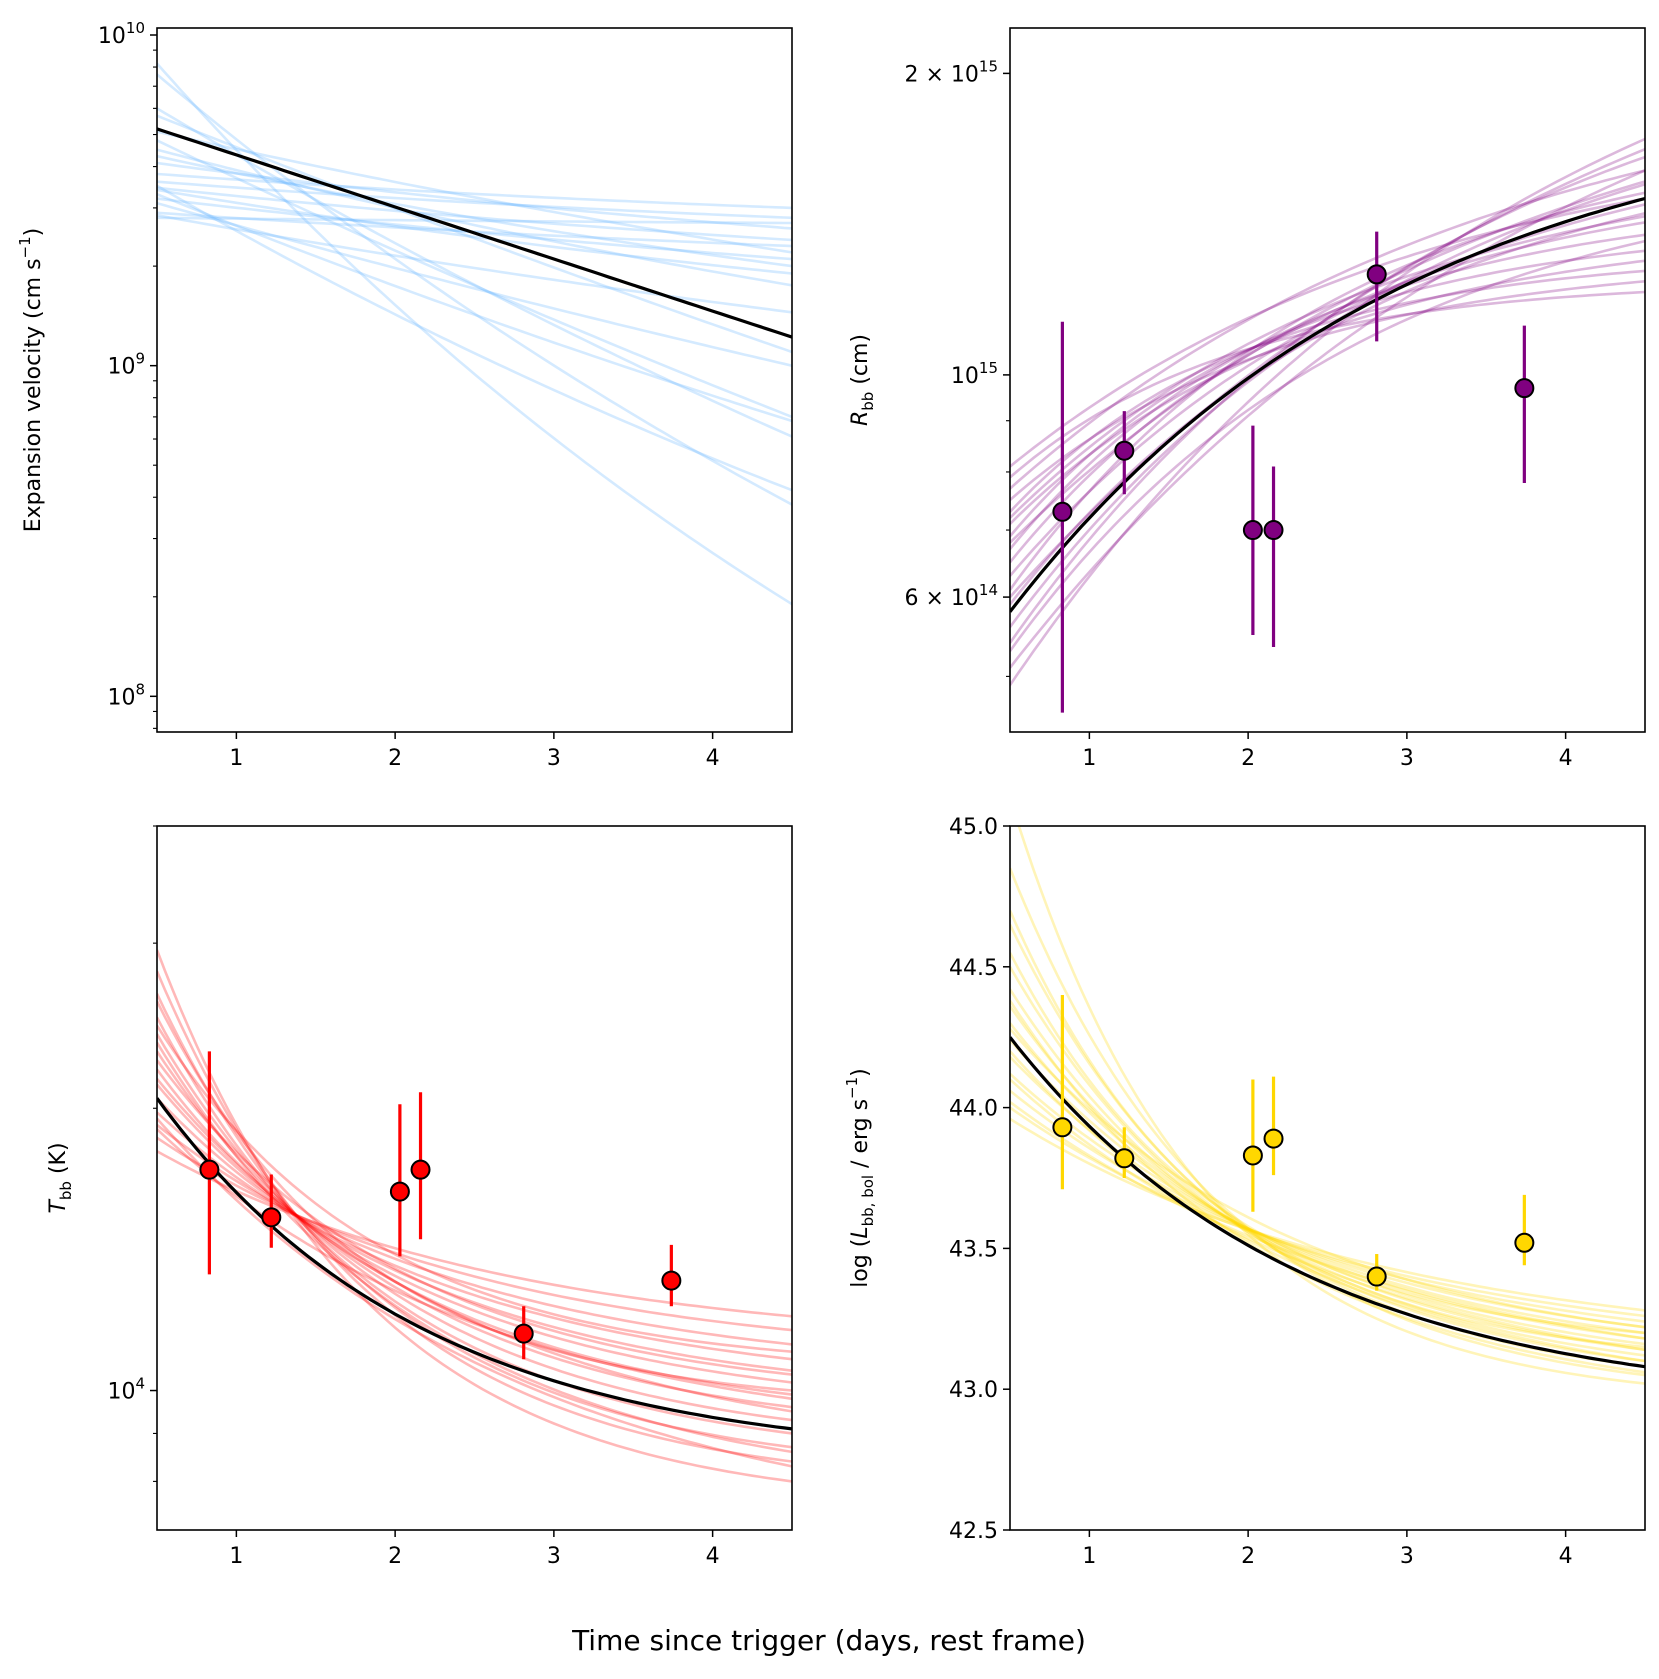  Describe the element at coordinates (60, 1177) in the screenshot. I see `temperature-y-axis-label: Tbb (K)` at that location.